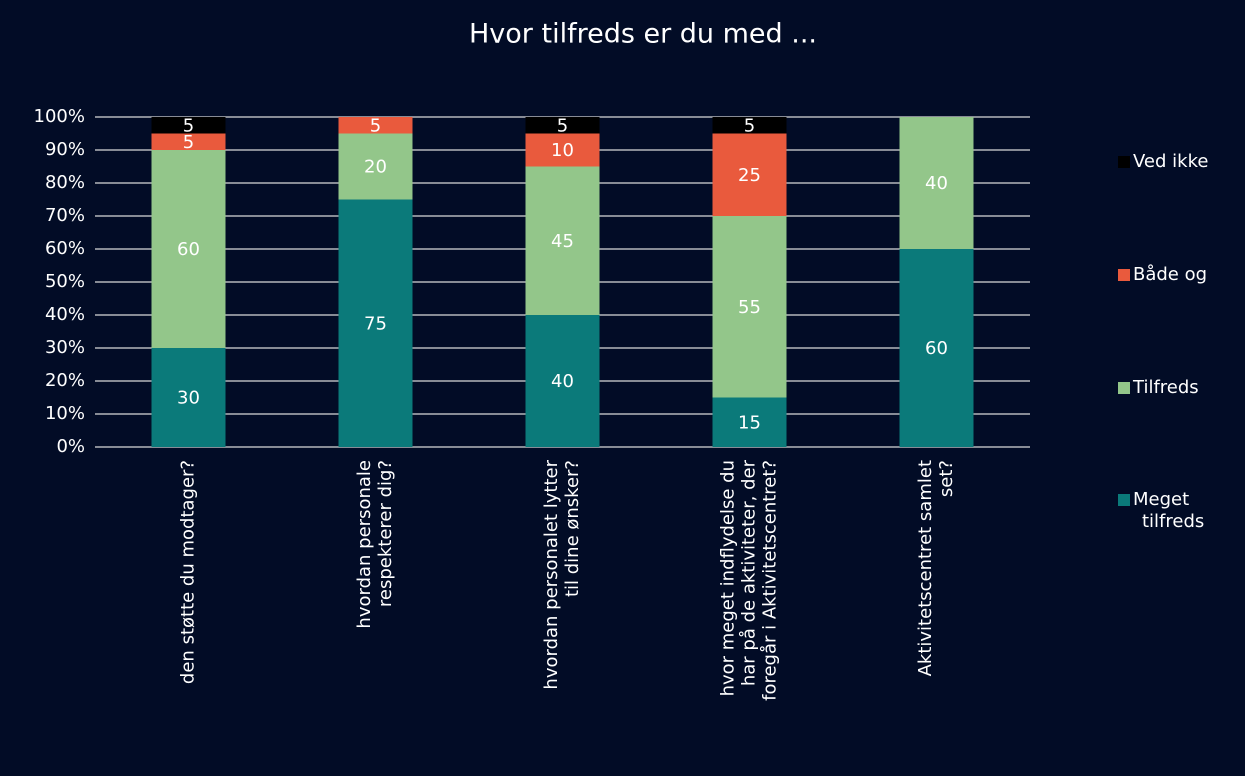 The image size is (1245, 776). What do you see at coordinates (1170, 274) in the screenshot?
I see `legend-label: Både og` at bounding box center [1170, 274].